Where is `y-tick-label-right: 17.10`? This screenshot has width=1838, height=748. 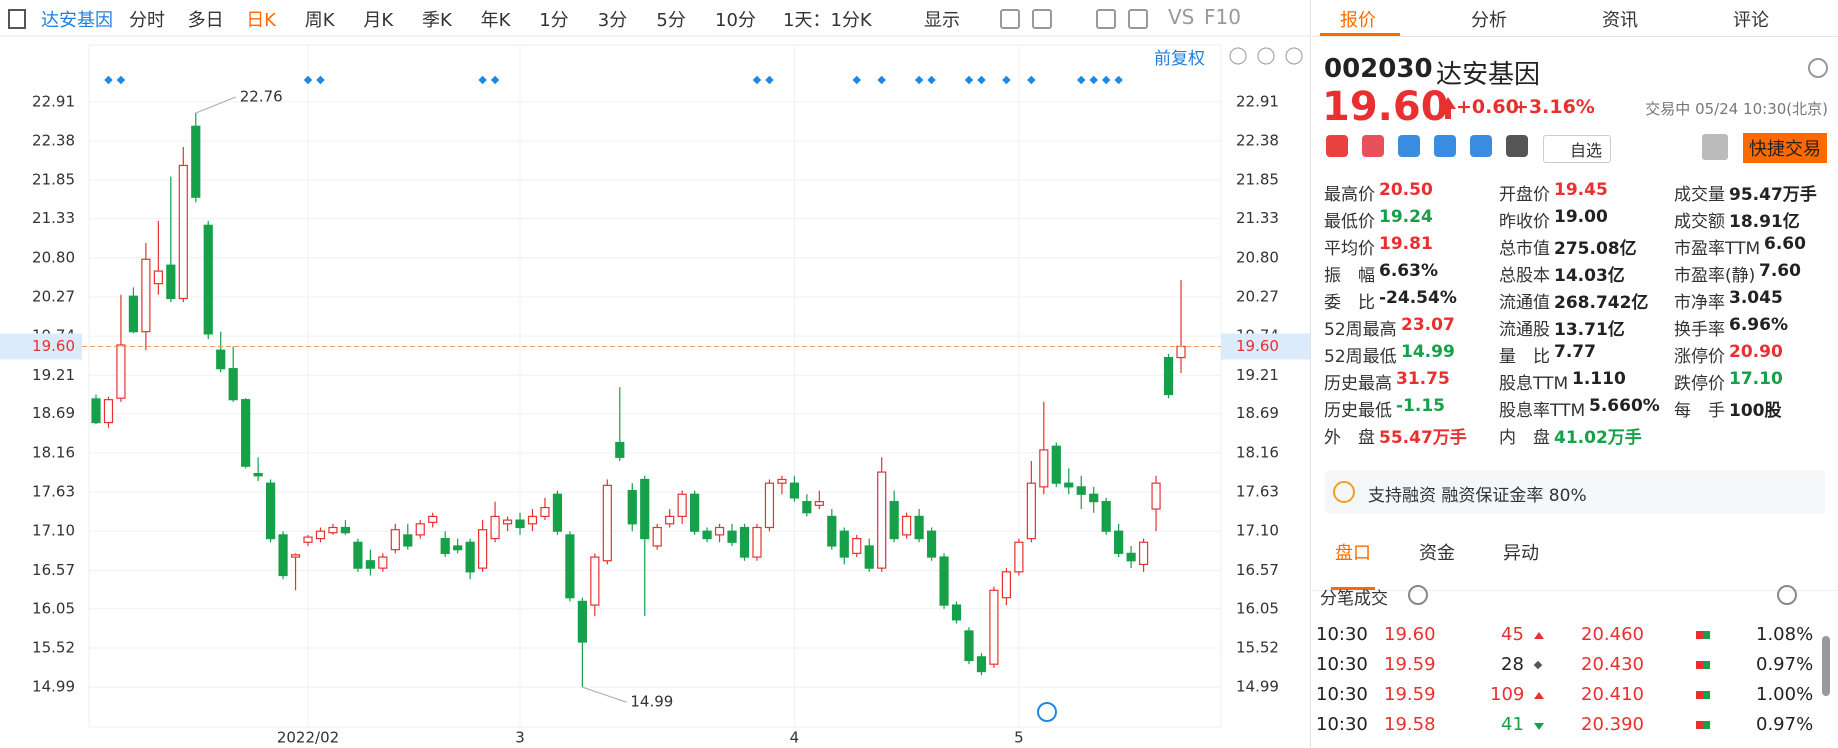 y-tick-label-right: 17.10 is located at coordinates (1257, 531).